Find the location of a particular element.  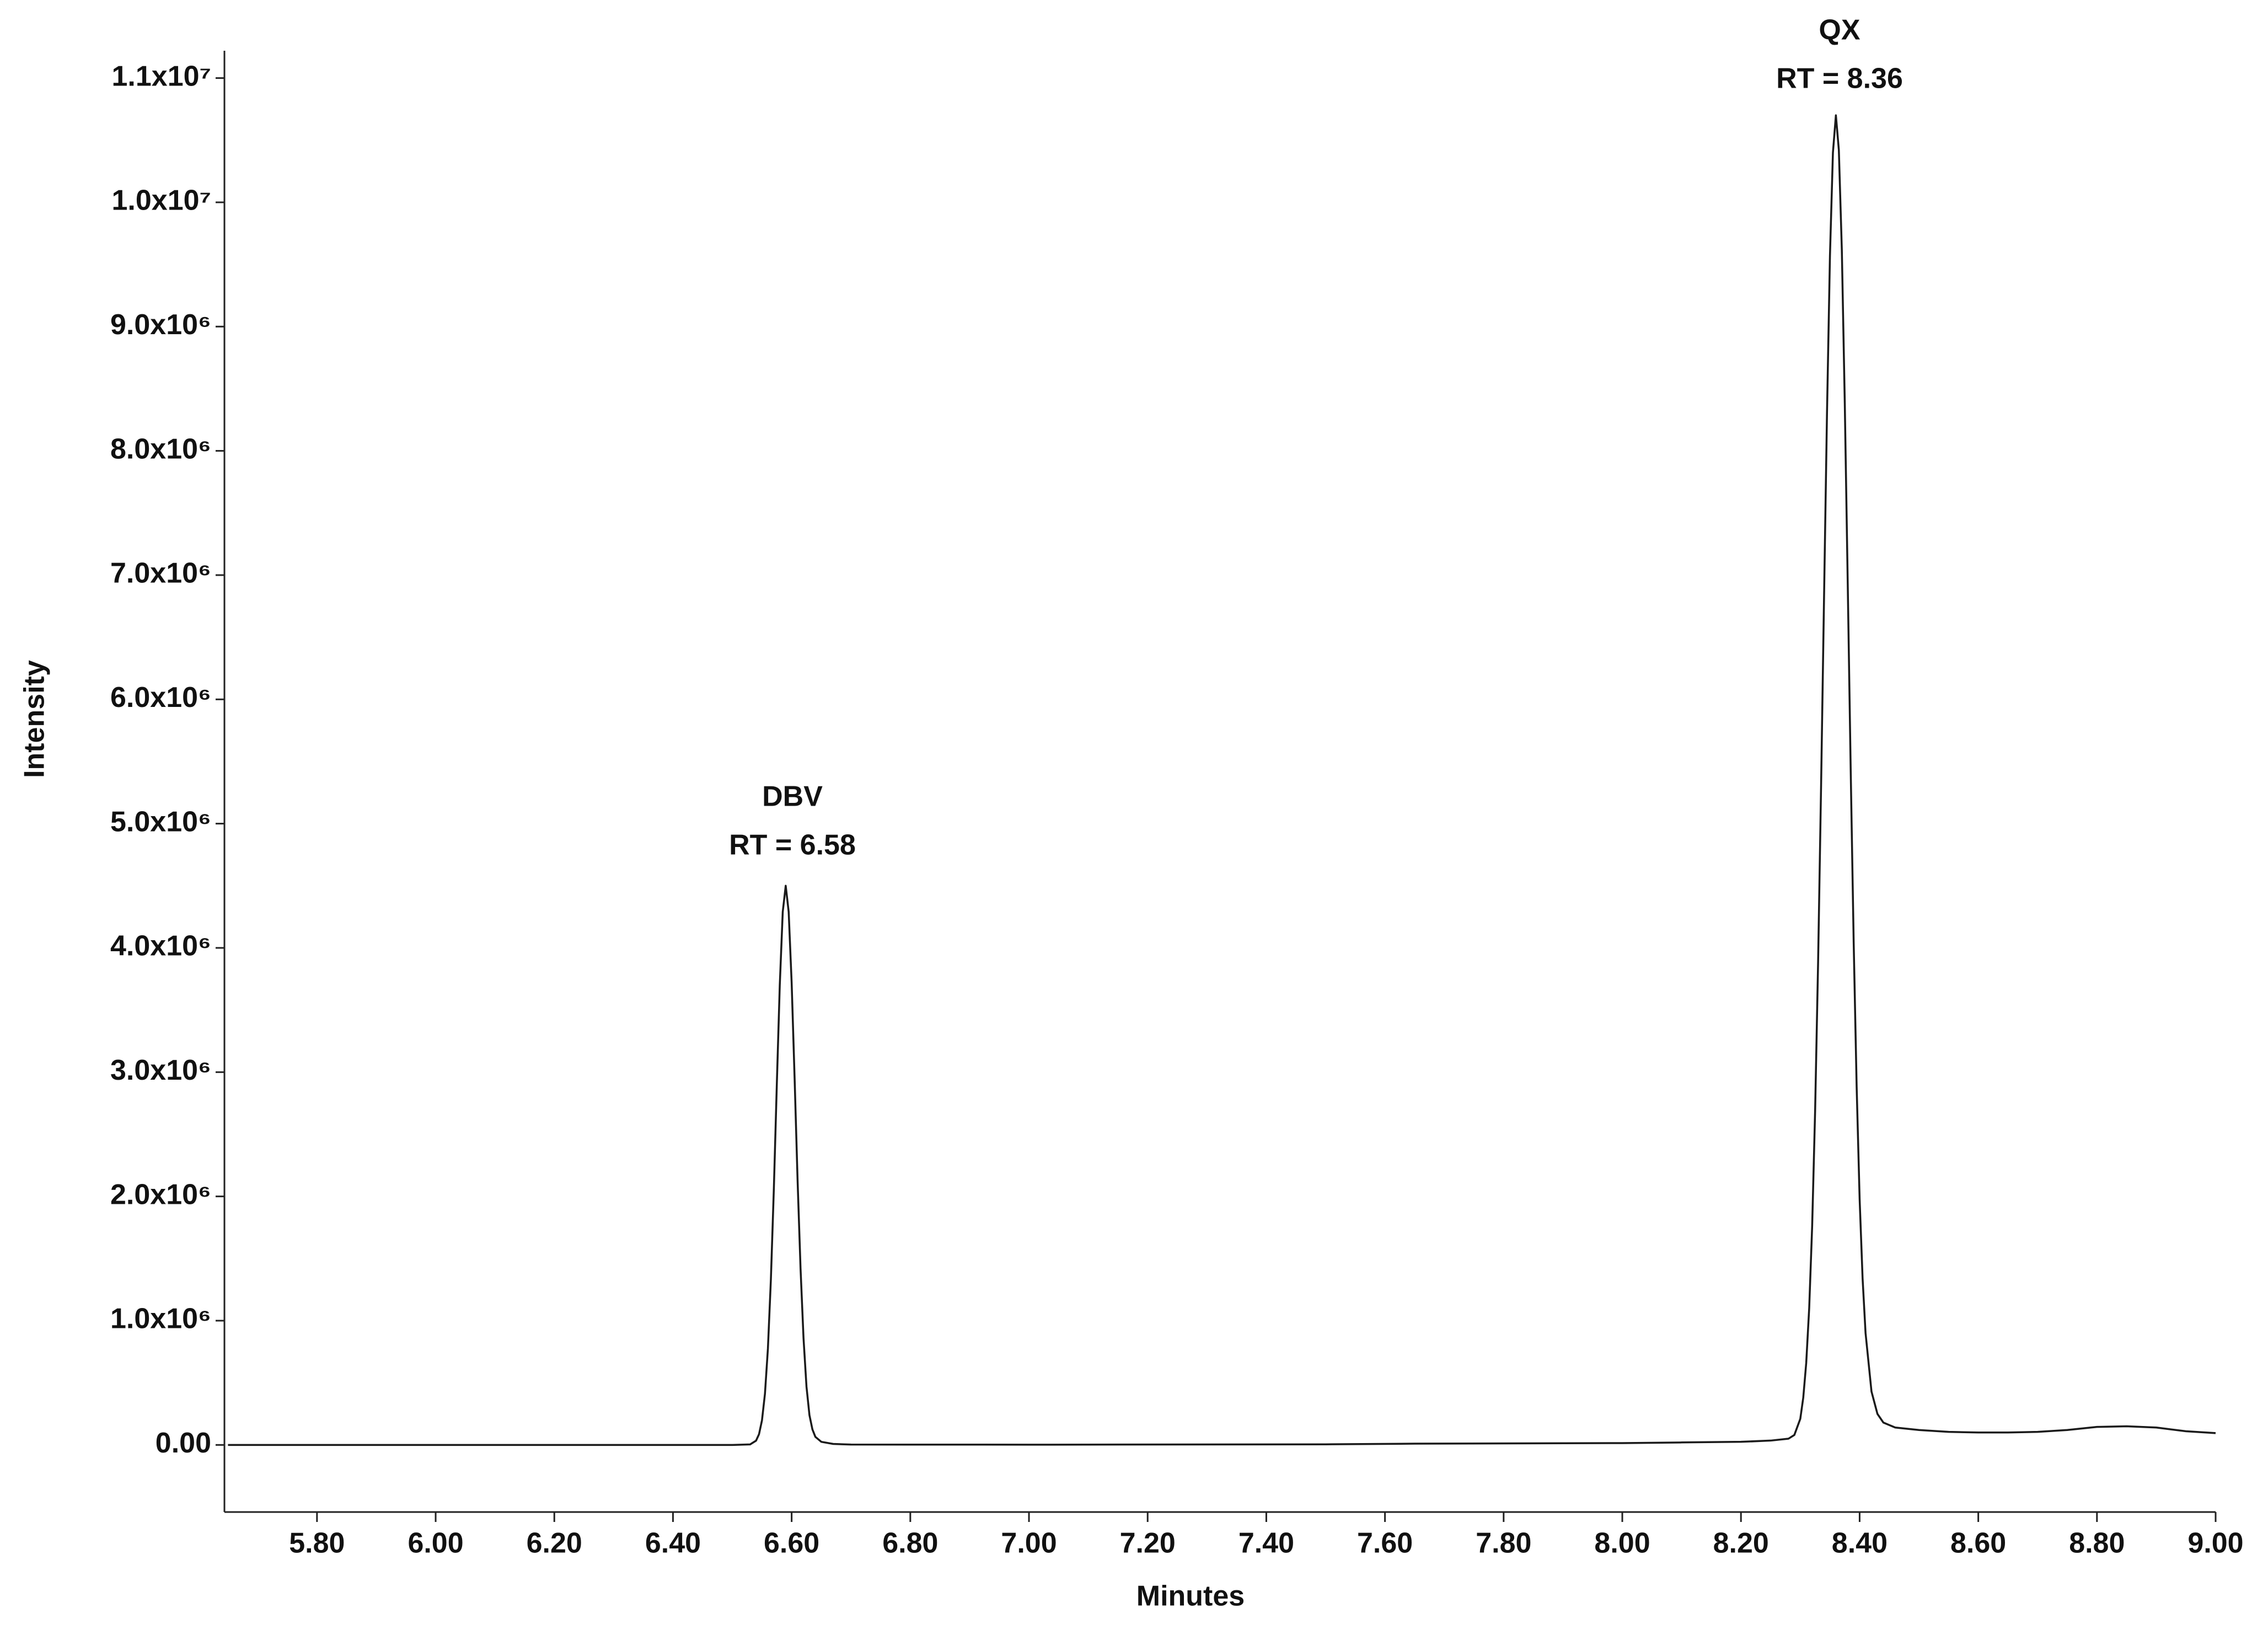

x-tick-label: 8.40 is located at coordinates (1860, 1543).